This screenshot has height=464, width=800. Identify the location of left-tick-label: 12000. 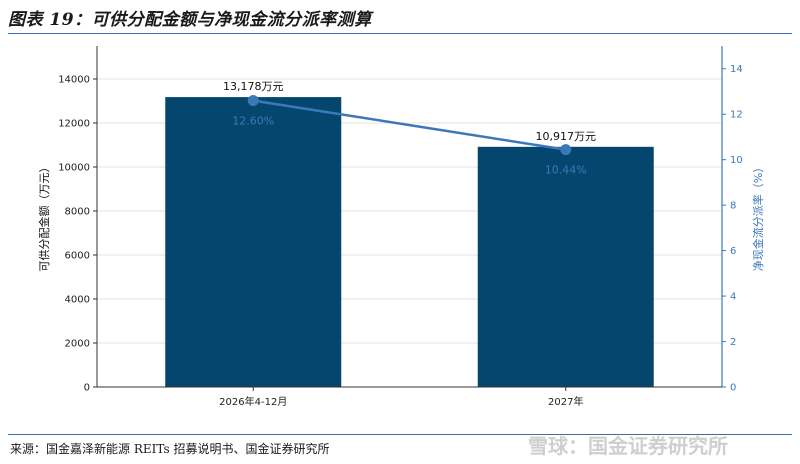
(74, 124).